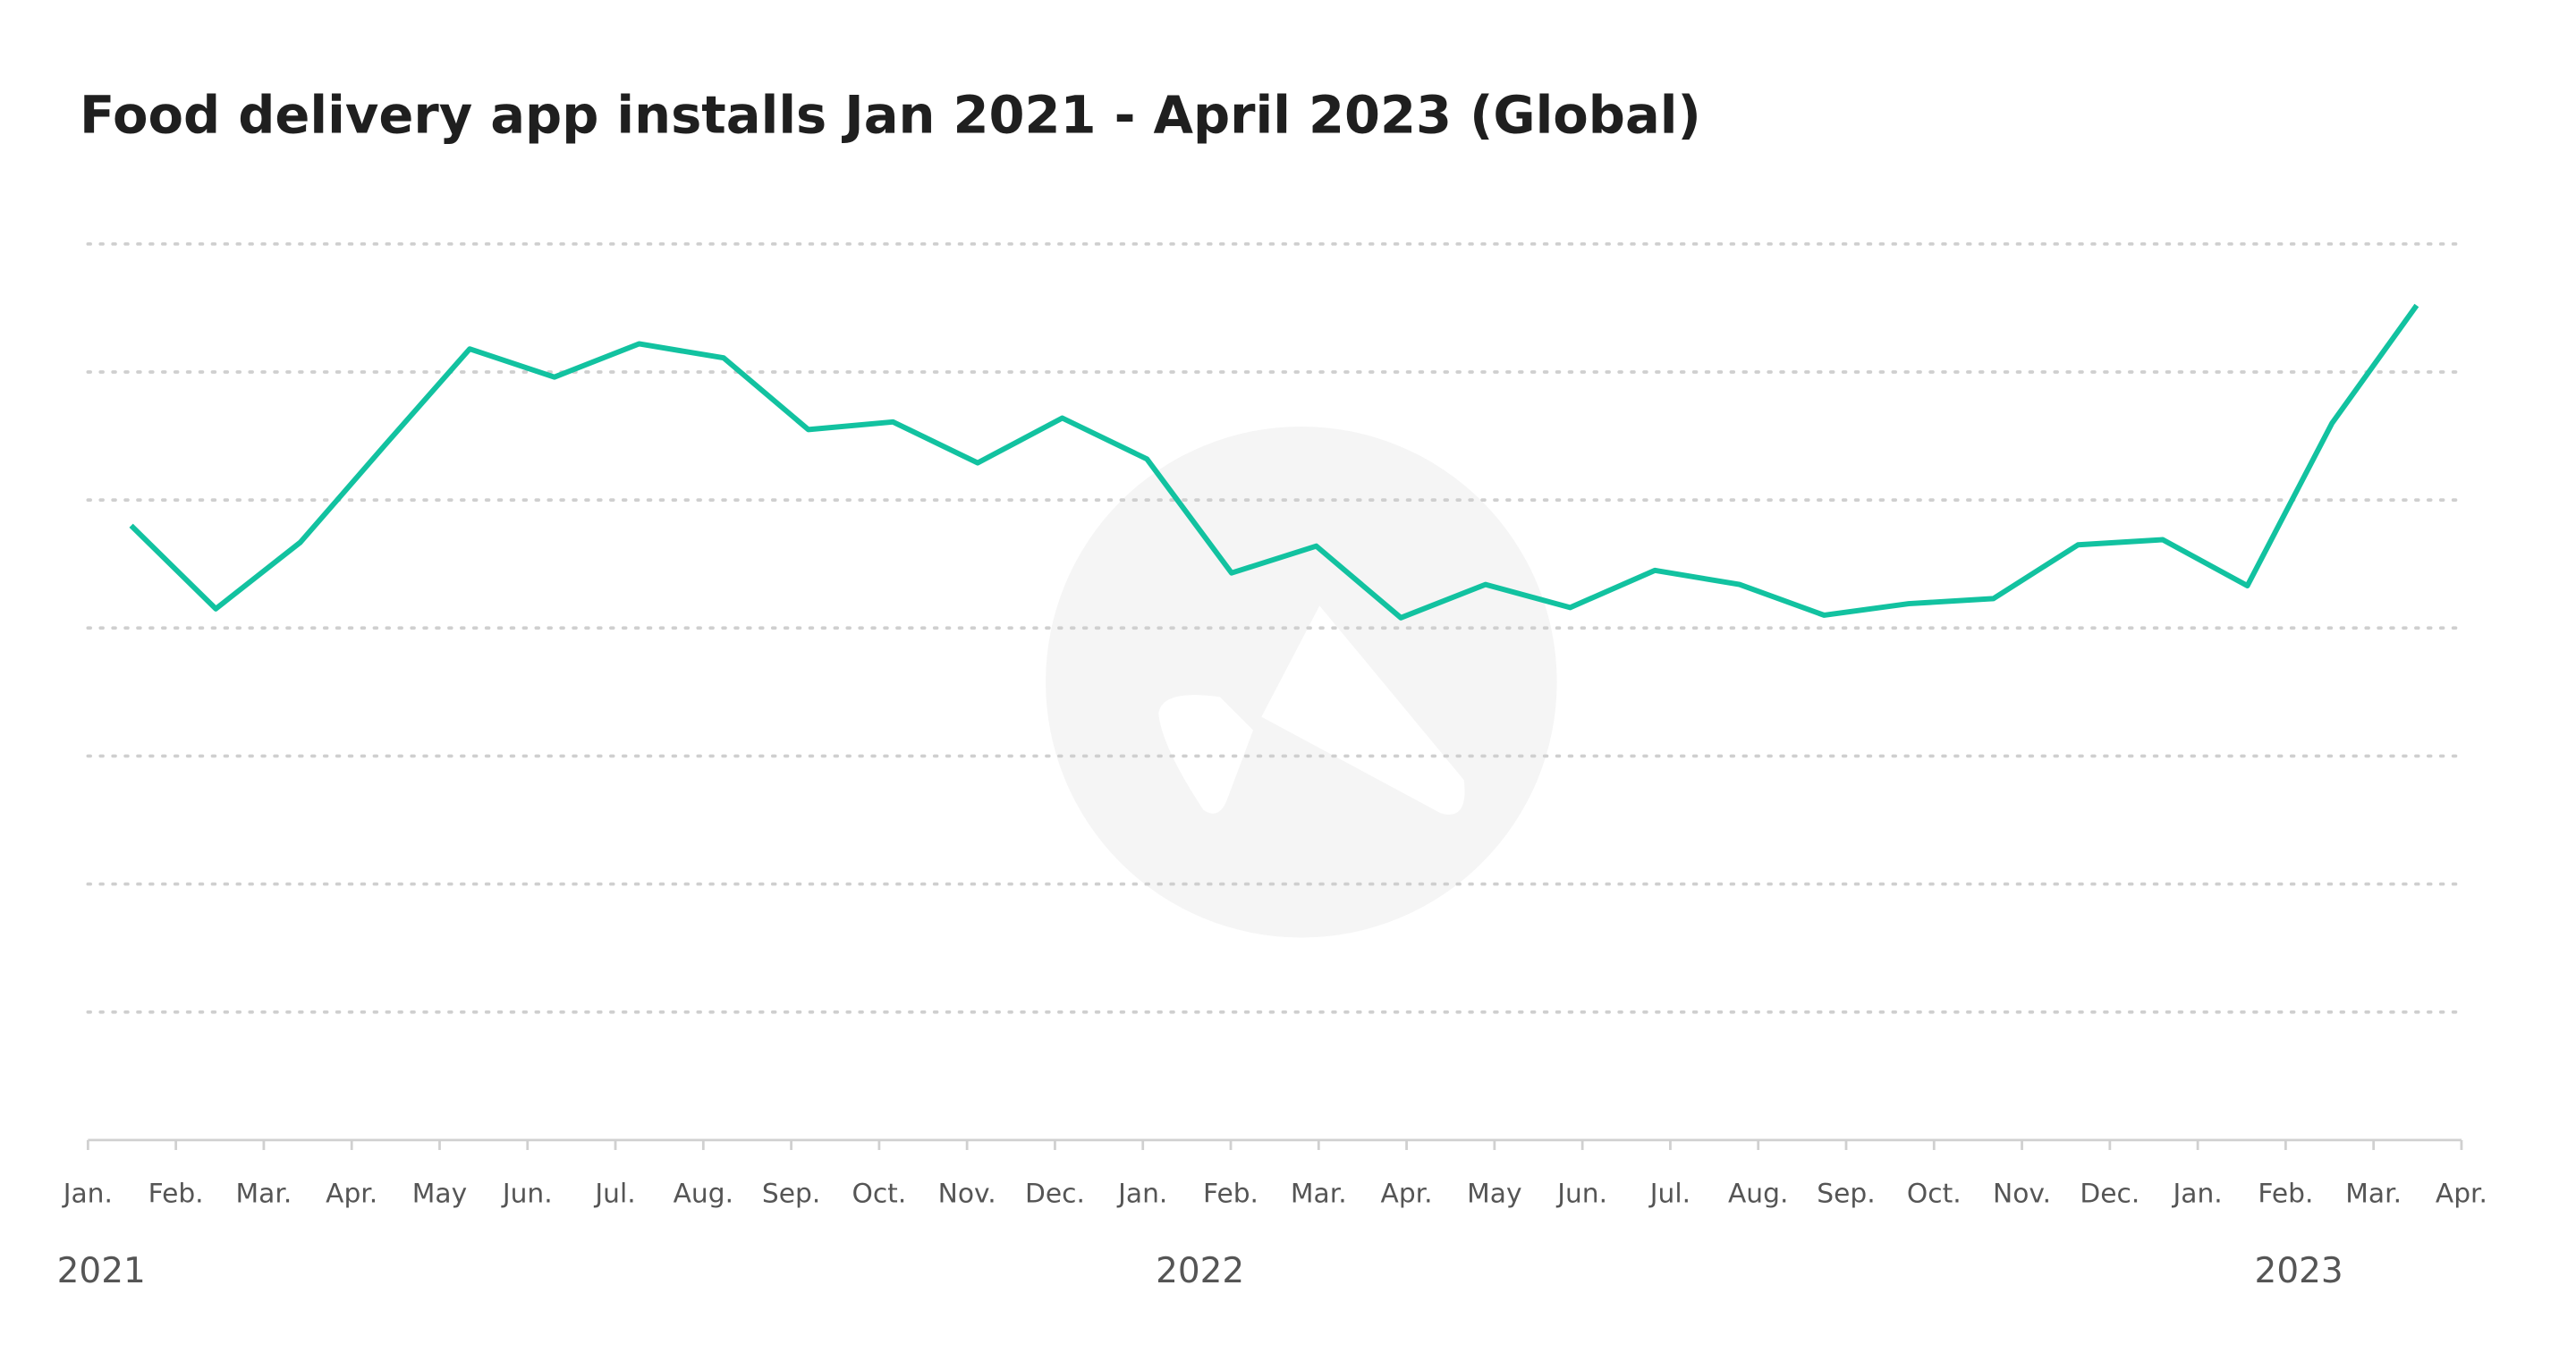 This screenshot has width=2576, height=1353. Describe the element at coordinates (1301, 682) in the screenshot. I see `watermark` at that location.